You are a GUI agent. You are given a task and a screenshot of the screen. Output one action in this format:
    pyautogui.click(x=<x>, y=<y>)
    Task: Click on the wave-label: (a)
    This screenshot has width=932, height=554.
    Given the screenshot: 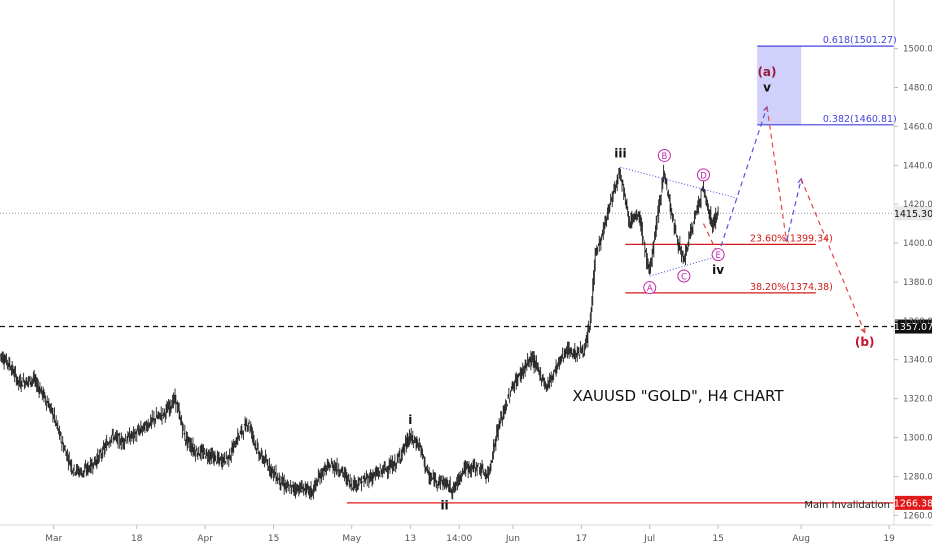 What is the action you would take?
    pyautogui.click(x=766, y=72)
    